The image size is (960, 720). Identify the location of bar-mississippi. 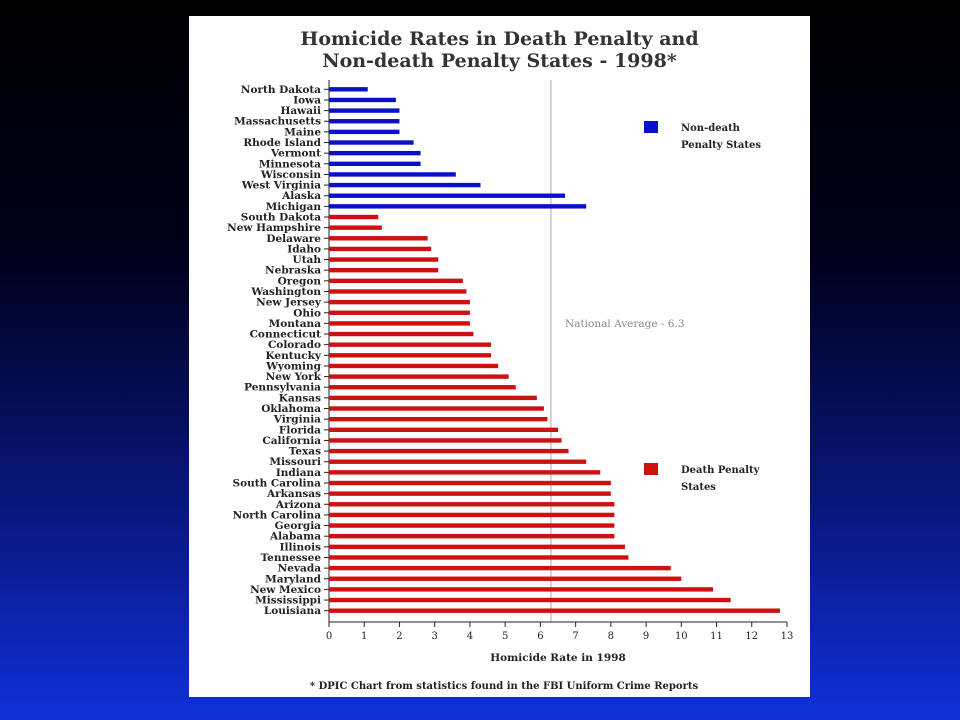
(530, 600).